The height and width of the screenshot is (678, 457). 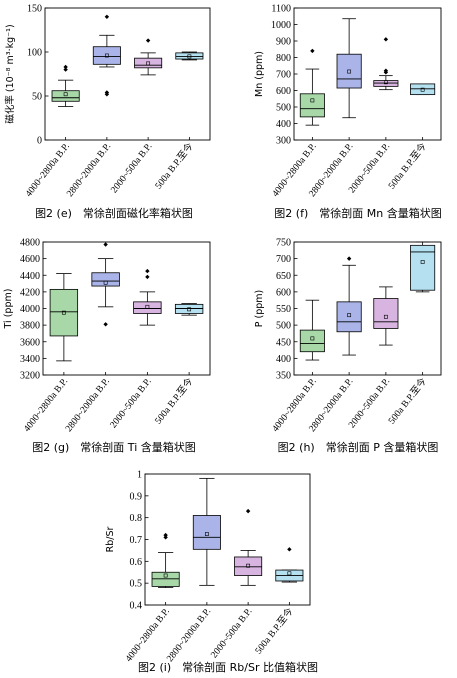 I want to click on figure-caption: 图2 (g) 常徐剖面 Ti 含量箱状图, so click(x=114, y=447).